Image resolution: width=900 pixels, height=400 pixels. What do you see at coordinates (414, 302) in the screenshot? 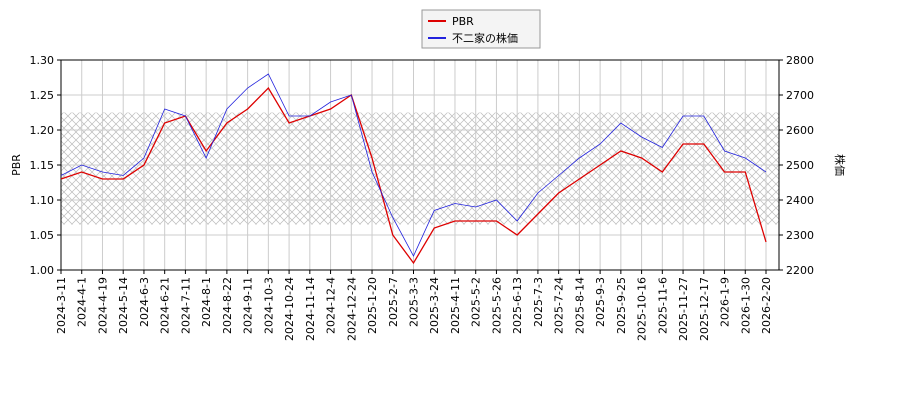
I see `x-tick-label: 2025-3-3` at bounding box center [414, 302].